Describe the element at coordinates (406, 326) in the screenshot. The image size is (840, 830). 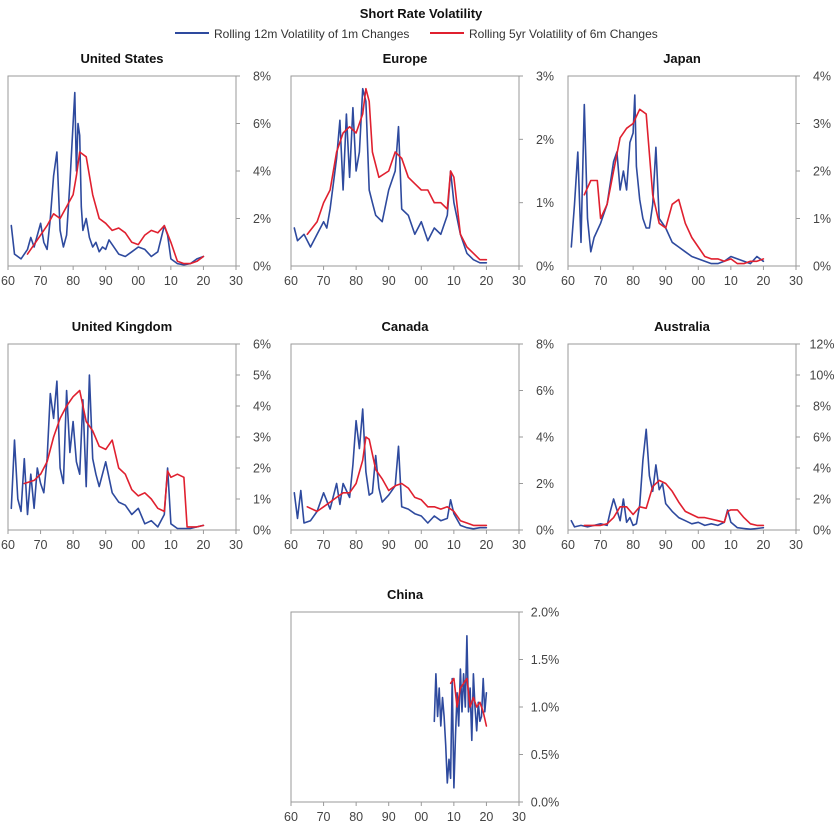
I see `panel-title-canada: Canada` at that location.